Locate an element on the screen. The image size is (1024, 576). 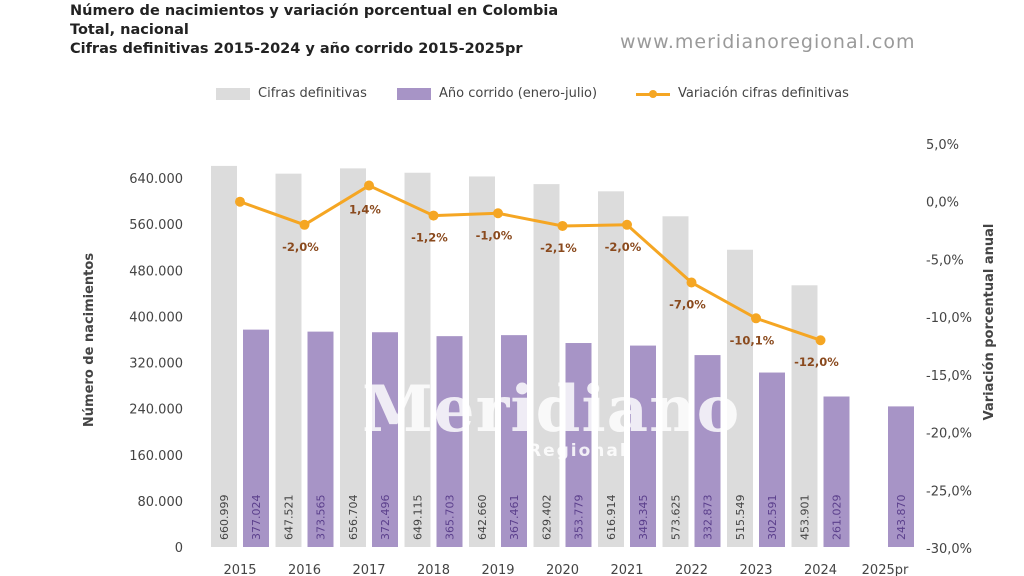
bar-ano-corrido-label: 367.461 is located at coordinates (514, 518).